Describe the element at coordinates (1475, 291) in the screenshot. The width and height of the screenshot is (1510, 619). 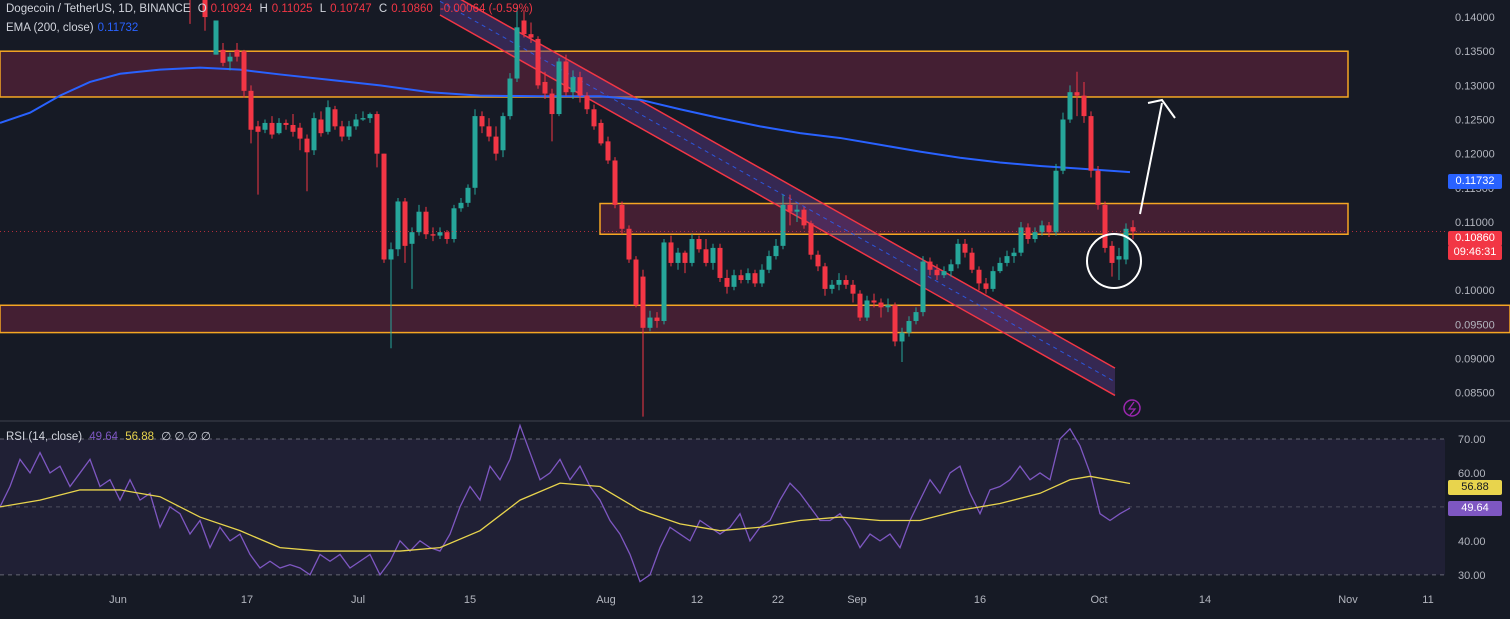
I see `price-tick-3: 0.10000` at that location.